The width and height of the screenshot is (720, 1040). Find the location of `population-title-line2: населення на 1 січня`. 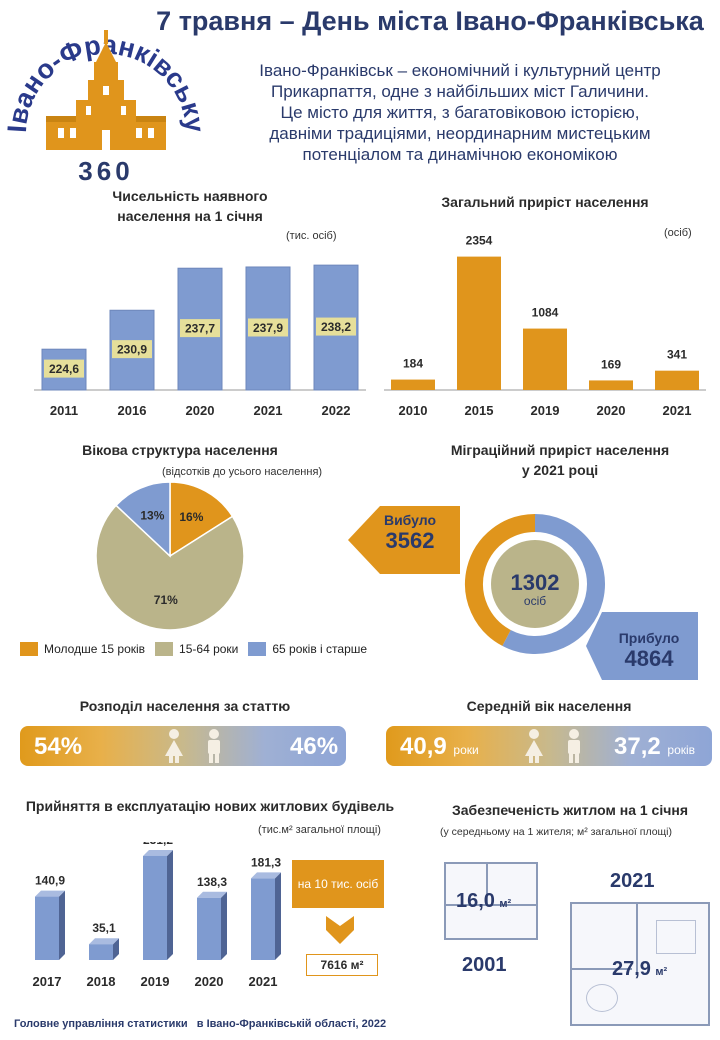

population-title-line2: населення на 1 січня is located at coordinates (190, 216).